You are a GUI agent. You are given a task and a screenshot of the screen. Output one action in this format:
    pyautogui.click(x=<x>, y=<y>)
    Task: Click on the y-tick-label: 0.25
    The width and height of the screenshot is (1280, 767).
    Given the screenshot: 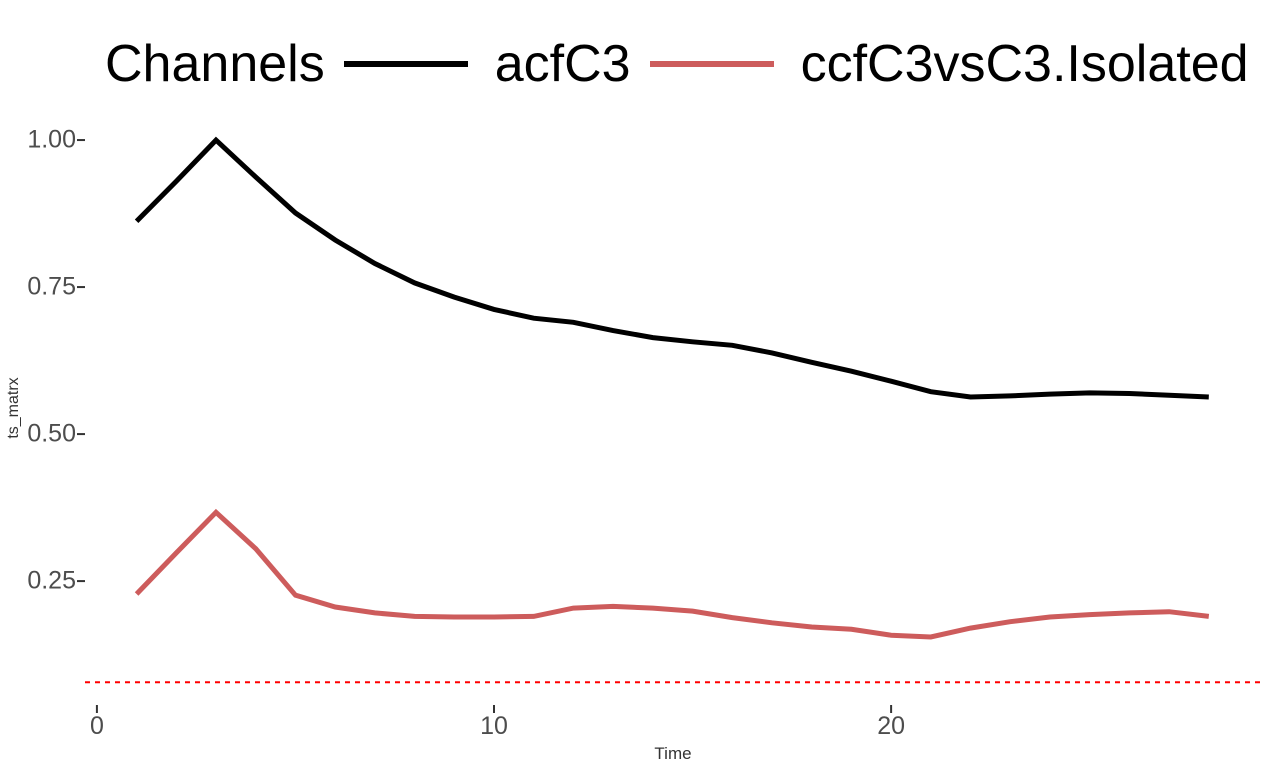 What is the action you would take?
    pyautogui.click(x=51, y=580)
    